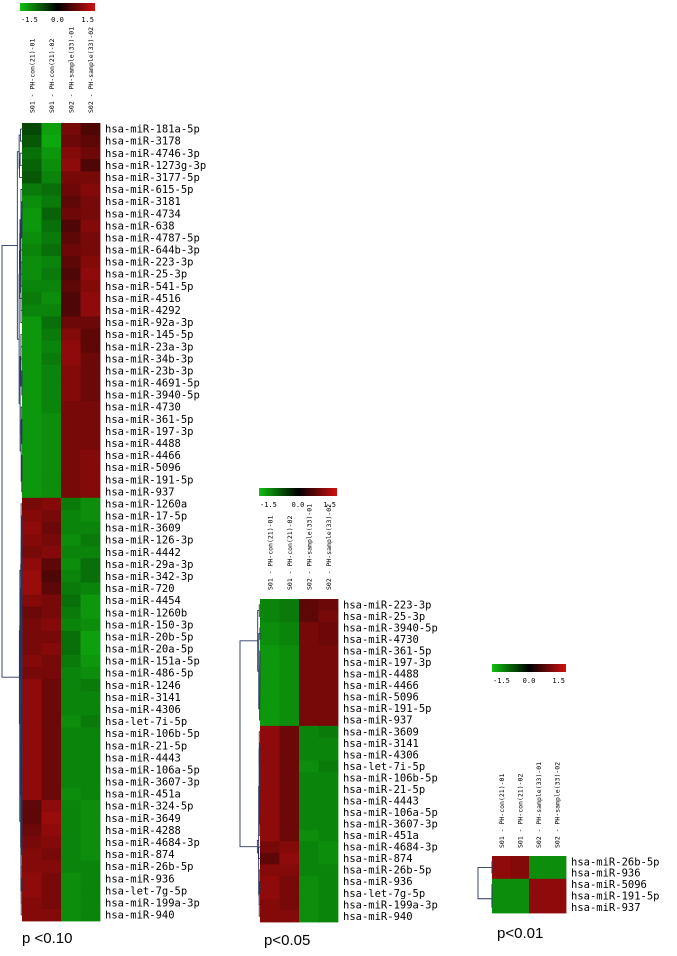 Image resolution: width=677 pixels, height=956 pixels. What do you see at coordinates (140, 916) in the screenshot?
I see `heatmap-1-row-label: hsa-miR-940` at bounding box center [140, 916].